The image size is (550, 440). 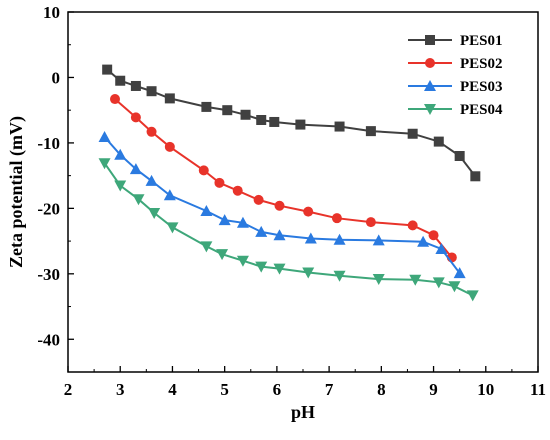 What do you see at coordinates (303, 412) in the screenshot?
I see `x-axis-title: pH` at bounding box center [303, 412].